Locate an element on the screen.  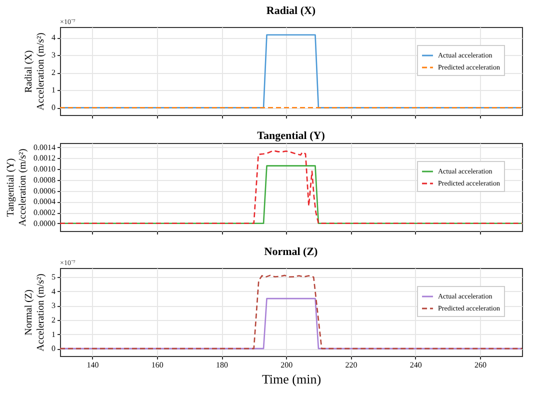
chart-title: Normal (Z) is located at coordinates (291, 252).